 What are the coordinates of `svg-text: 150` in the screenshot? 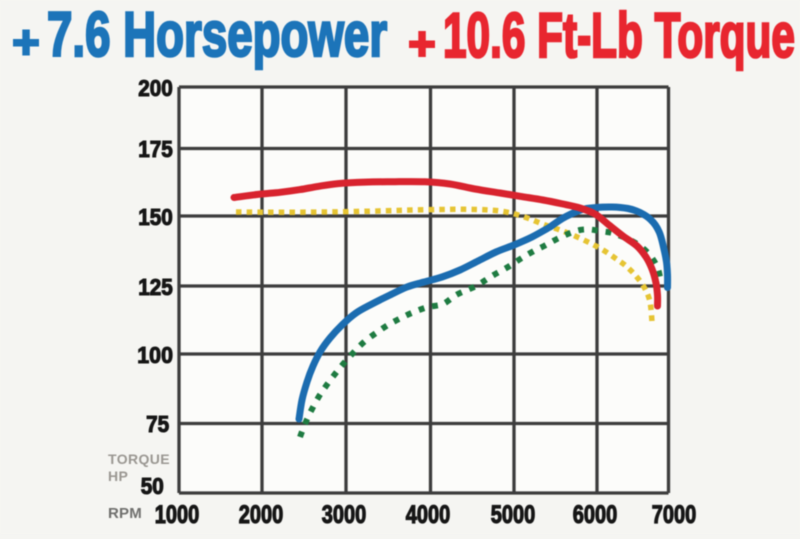 It's located at (155, 217).